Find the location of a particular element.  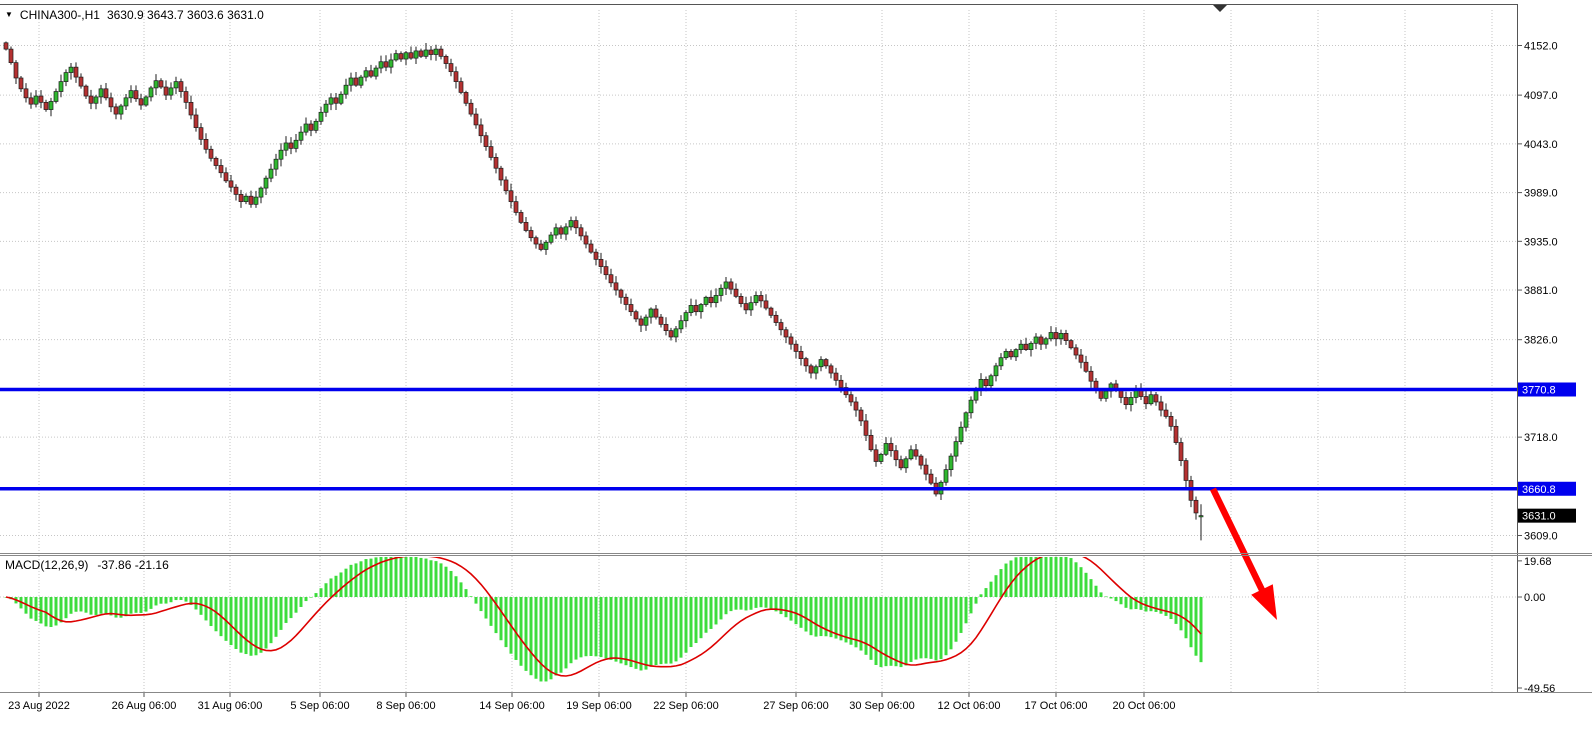

svg-text: 22 Sep 06:00 is located at coordinates (685, 706).